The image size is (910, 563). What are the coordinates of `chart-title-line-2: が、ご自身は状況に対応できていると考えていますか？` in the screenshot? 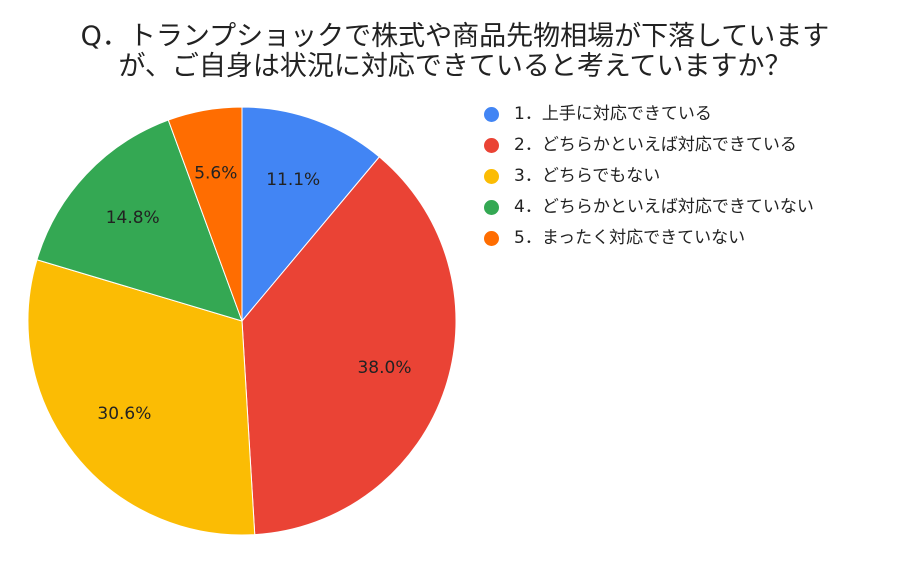 It's located at (455, 66).